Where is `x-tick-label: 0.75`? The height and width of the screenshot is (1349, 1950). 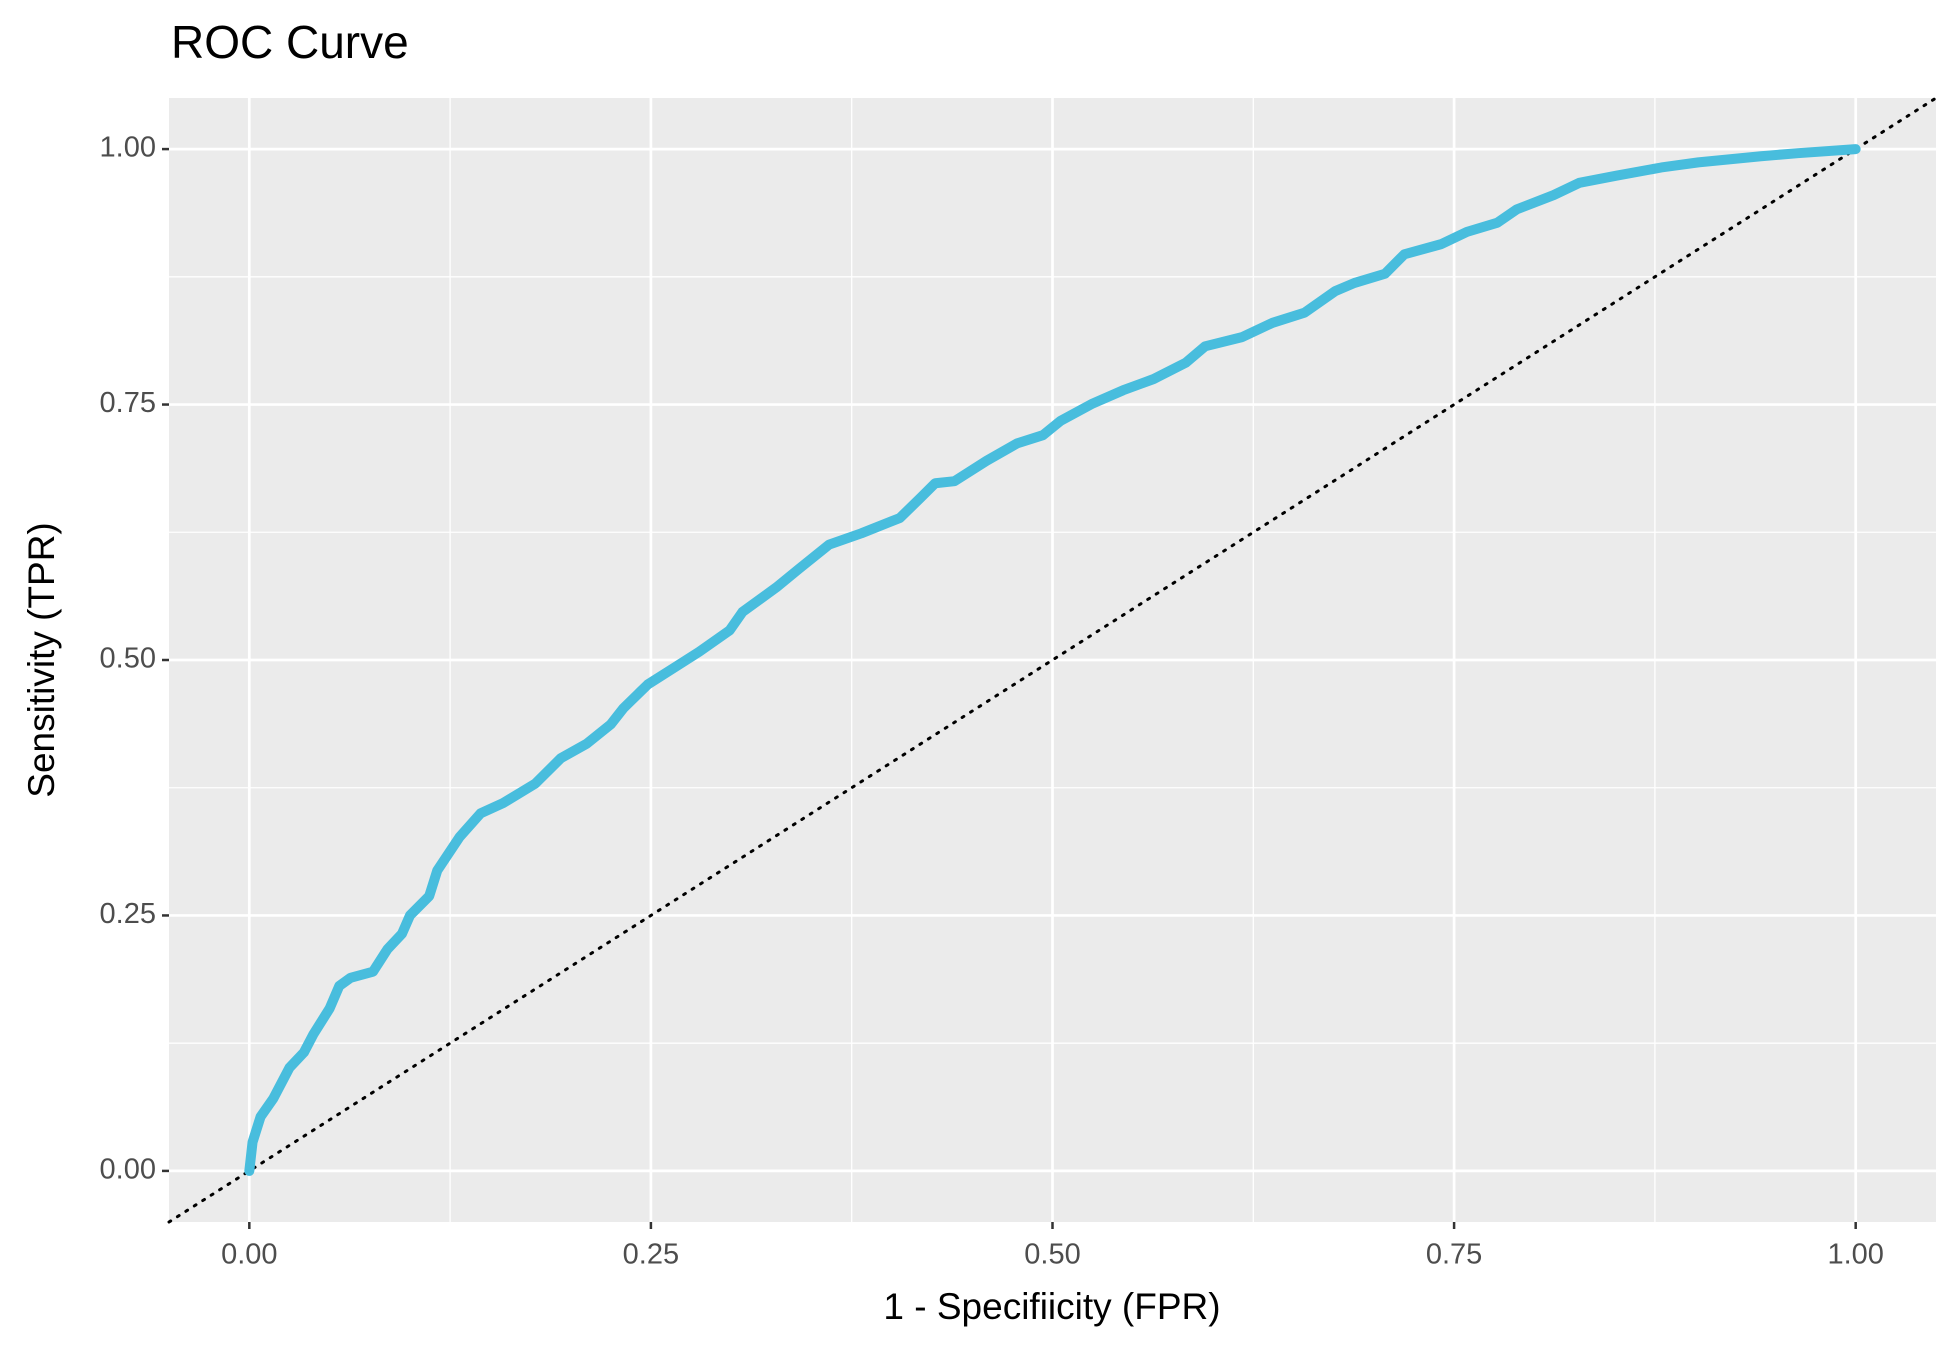
x-tick-label: 0.75 is located at coordinates (1454, 1255).